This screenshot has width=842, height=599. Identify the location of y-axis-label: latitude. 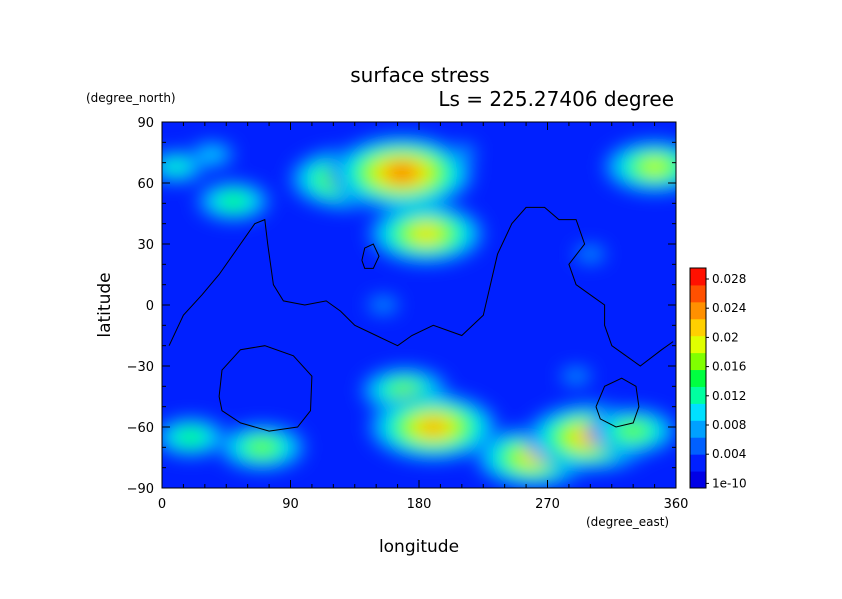
(105, 304).